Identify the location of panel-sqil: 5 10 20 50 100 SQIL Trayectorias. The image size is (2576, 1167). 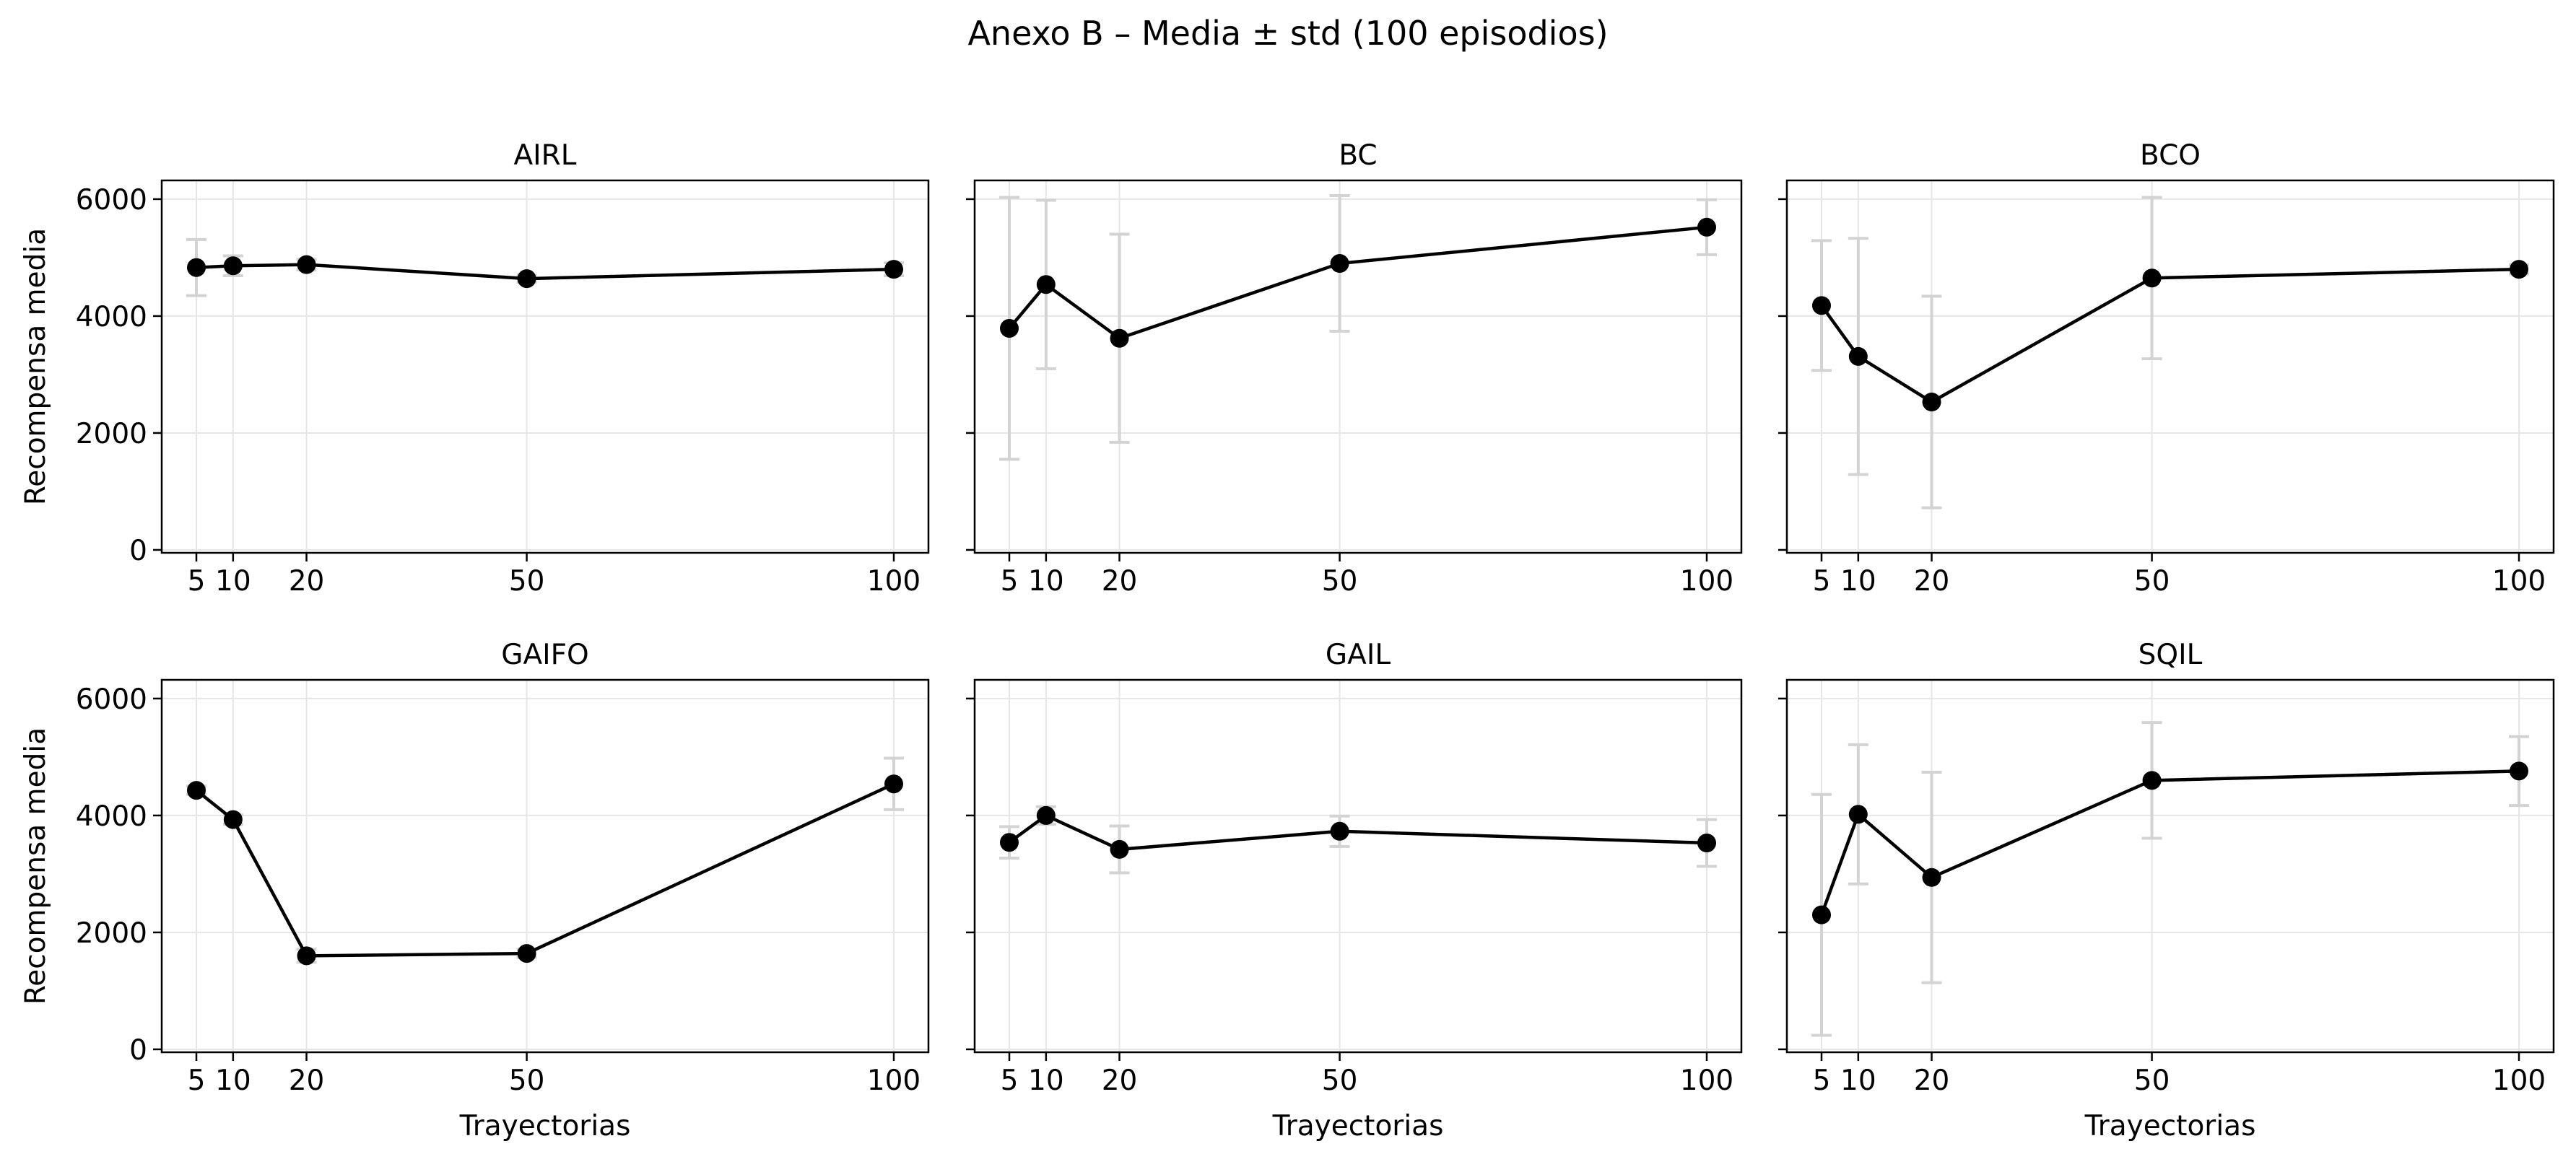
(2166, 891).